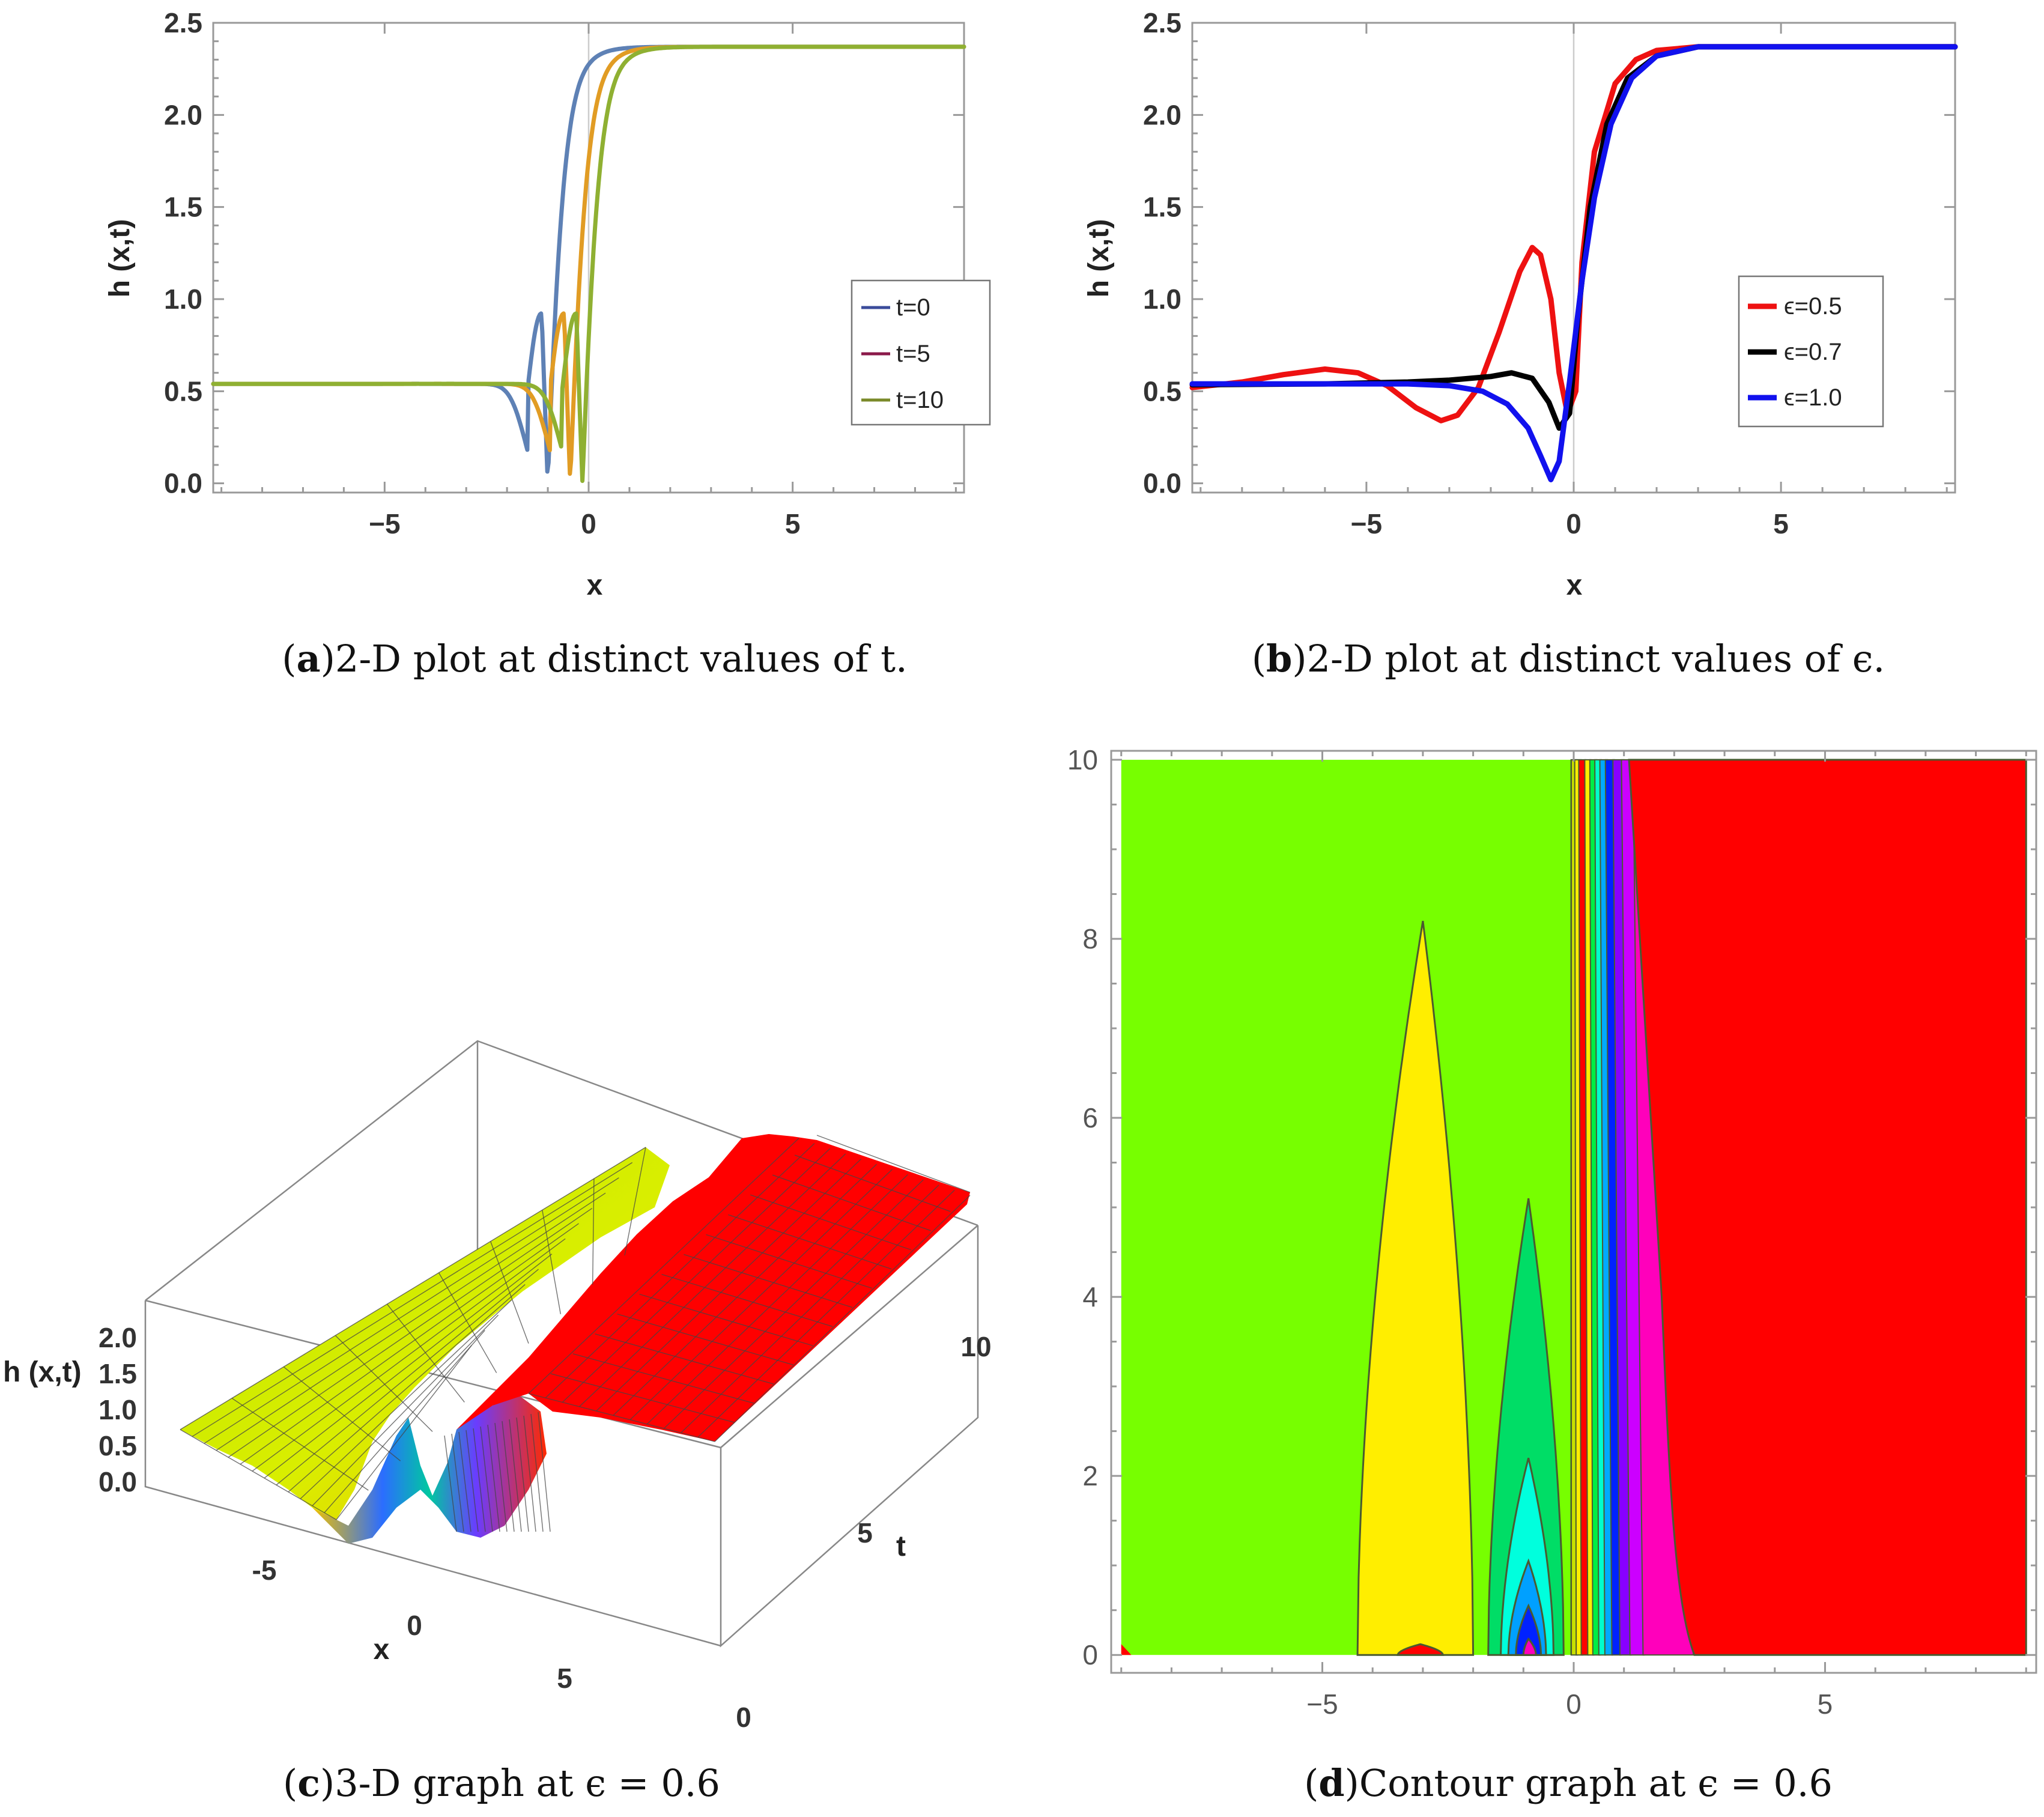 Image resolution: width=2044 pixels, height=1817 pixels. Describe the element at coordinates (1127, 1650) in the screenshot. I see `region-corner-spot` at that location.